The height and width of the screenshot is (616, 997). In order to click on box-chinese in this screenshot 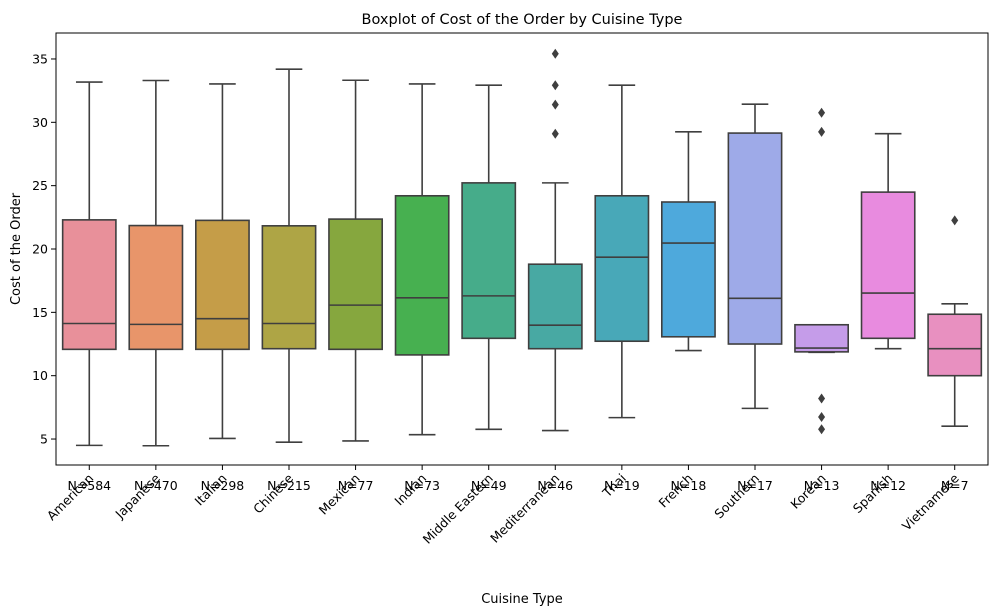, I will do `click(289, 255)`.